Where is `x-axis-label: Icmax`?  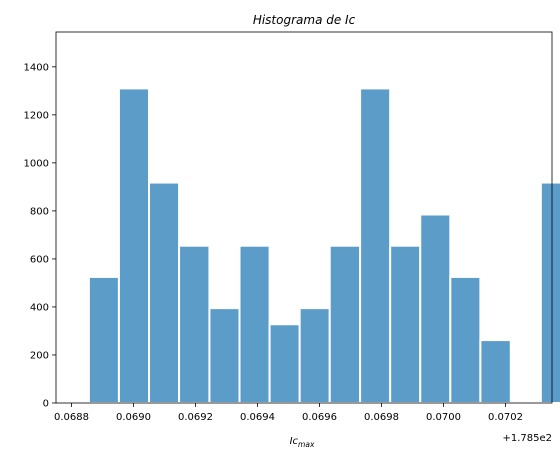 x-axis-label: Icmax is located at coordinates (302, 442).